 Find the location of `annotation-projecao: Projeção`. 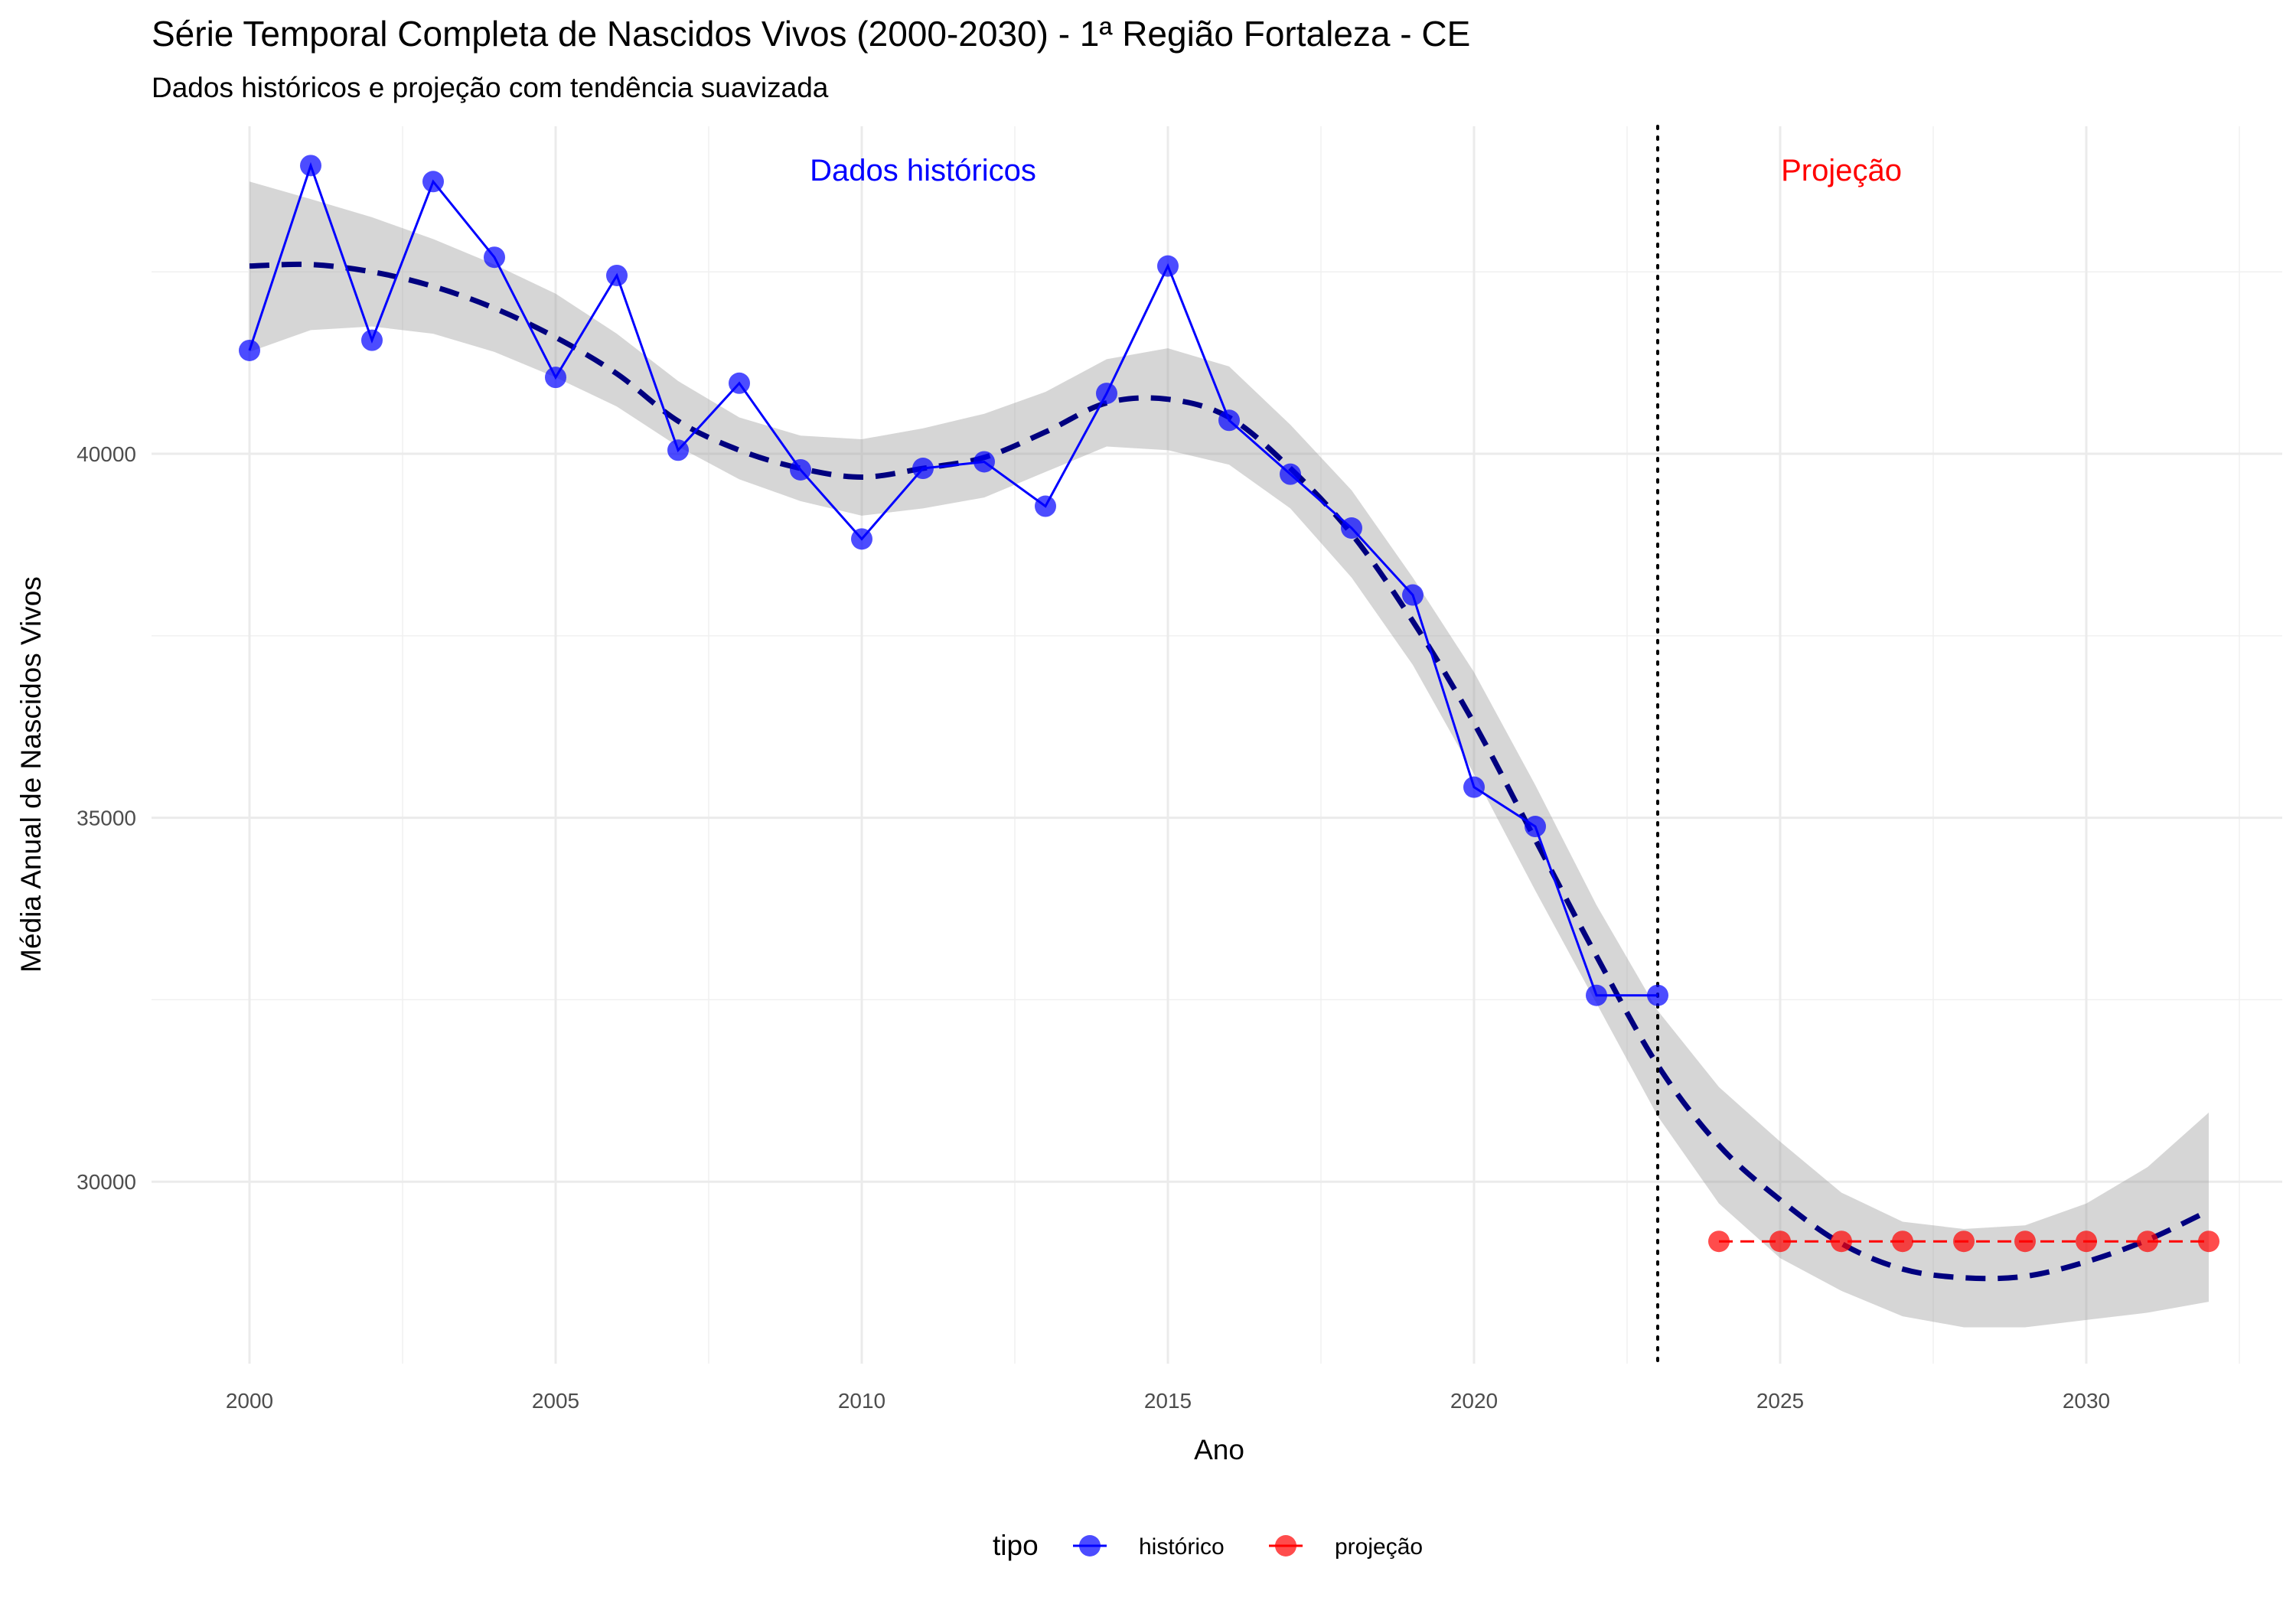

annotation-projecao: Projeção is located at coordinates (1841, 170).